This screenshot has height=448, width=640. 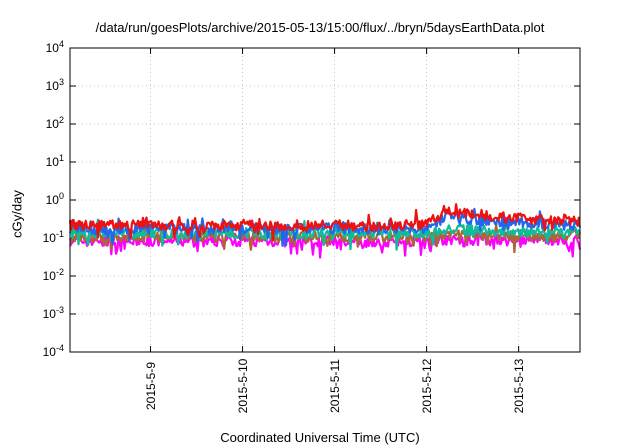 I want to click on y-tick-label: 10², so click(x=54, y=123).